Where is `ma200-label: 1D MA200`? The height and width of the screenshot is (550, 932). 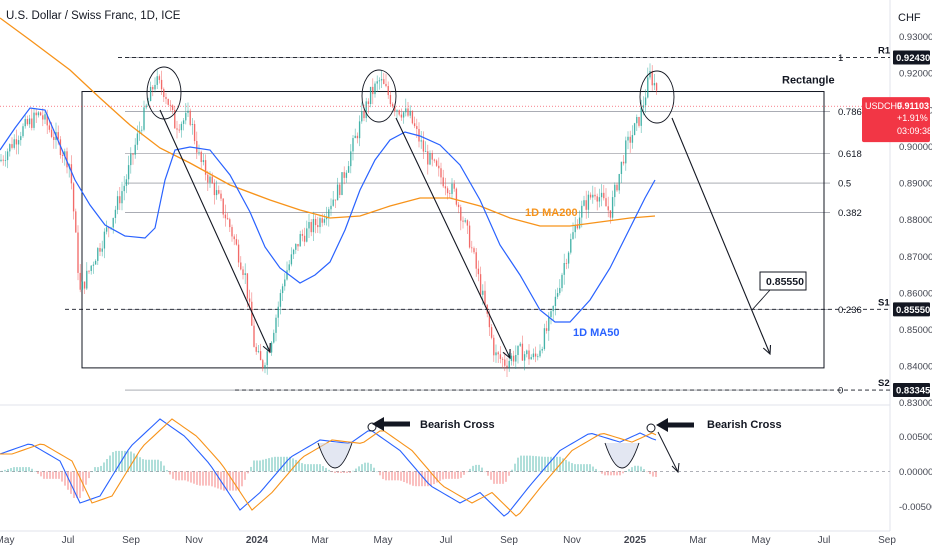 ma200-label: 1D MA200 is located at coordinates (551, 213).